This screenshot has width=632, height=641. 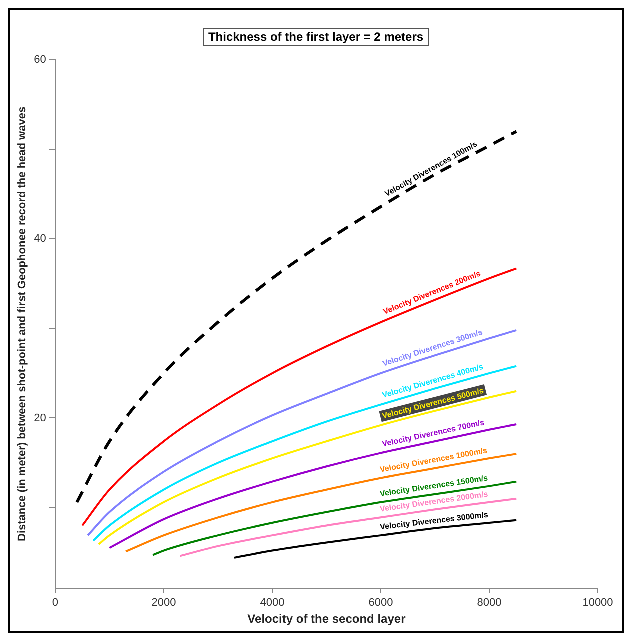 I want to click on text: Velocity Diverences 3000m/s, so click(x=435, y=521).